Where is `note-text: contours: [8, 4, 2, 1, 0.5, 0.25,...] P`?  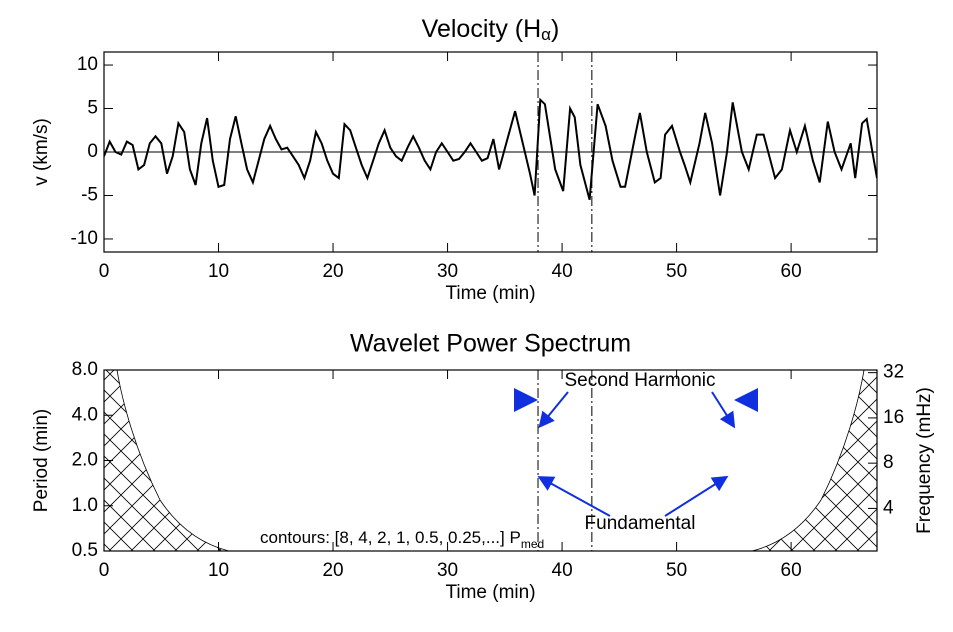 note-text: contours: [8, 4, 2, 1, 0.5, 0.25,...] P is located at coordinates (390, 537).